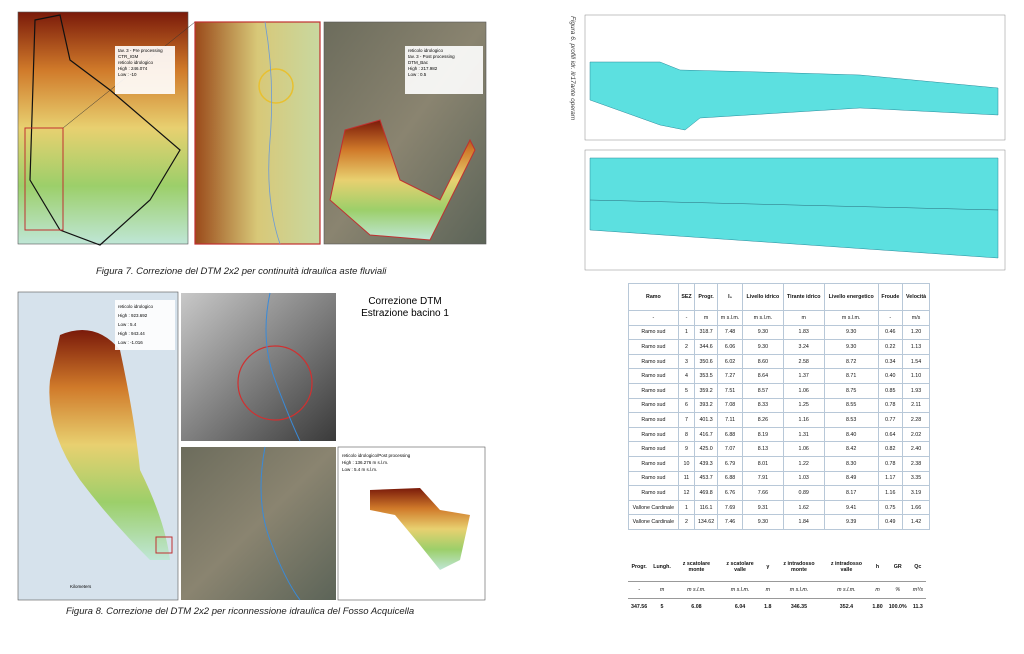 Image resolution: width=1024 pixels, height=654 pixels. I want to click on cell: 0.78, so click(890, 405).